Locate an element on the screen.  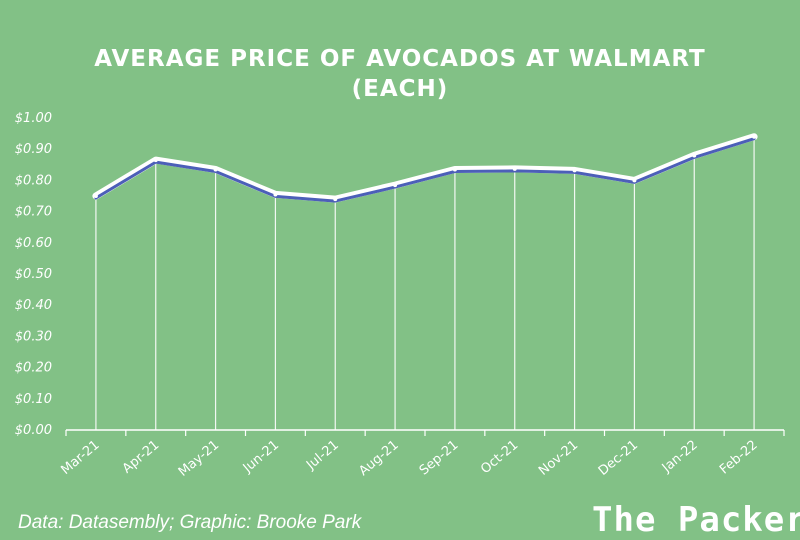
source-note: Data: Datasembly; Graphic: Brooke Park is located at coordinates (190, 522).